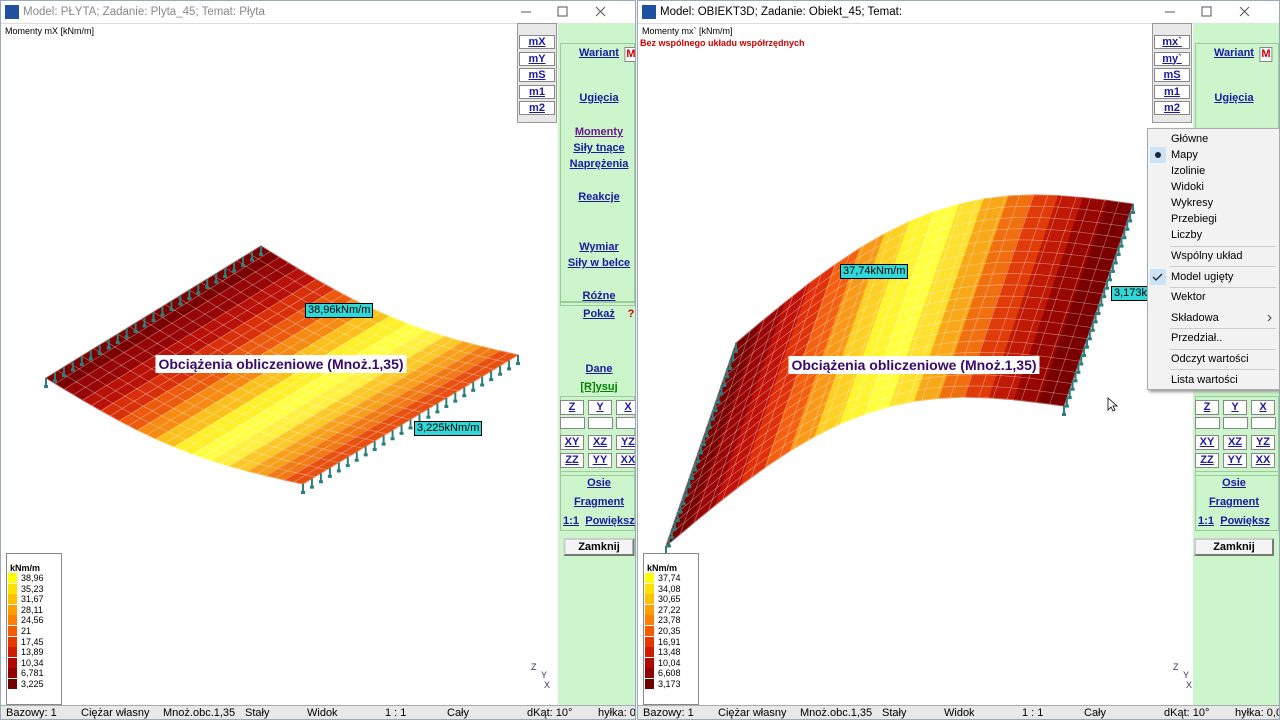 The width and height of the screenshot is (1280, 720). I want to click on component-button: mX, so click(537, 42).